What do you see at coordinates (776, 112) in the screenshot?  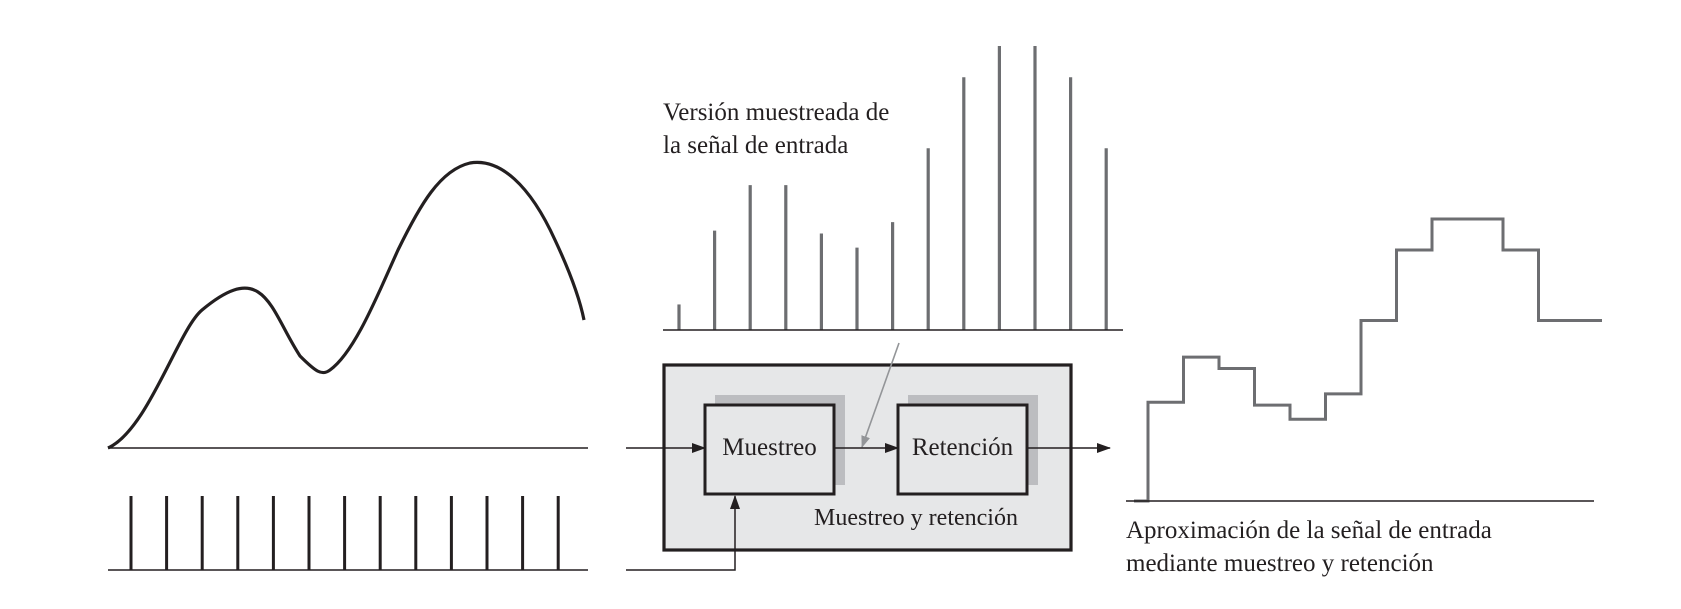 I see `sampled-label-line1: Versión muestreada de` at bounding box center [776, 112].